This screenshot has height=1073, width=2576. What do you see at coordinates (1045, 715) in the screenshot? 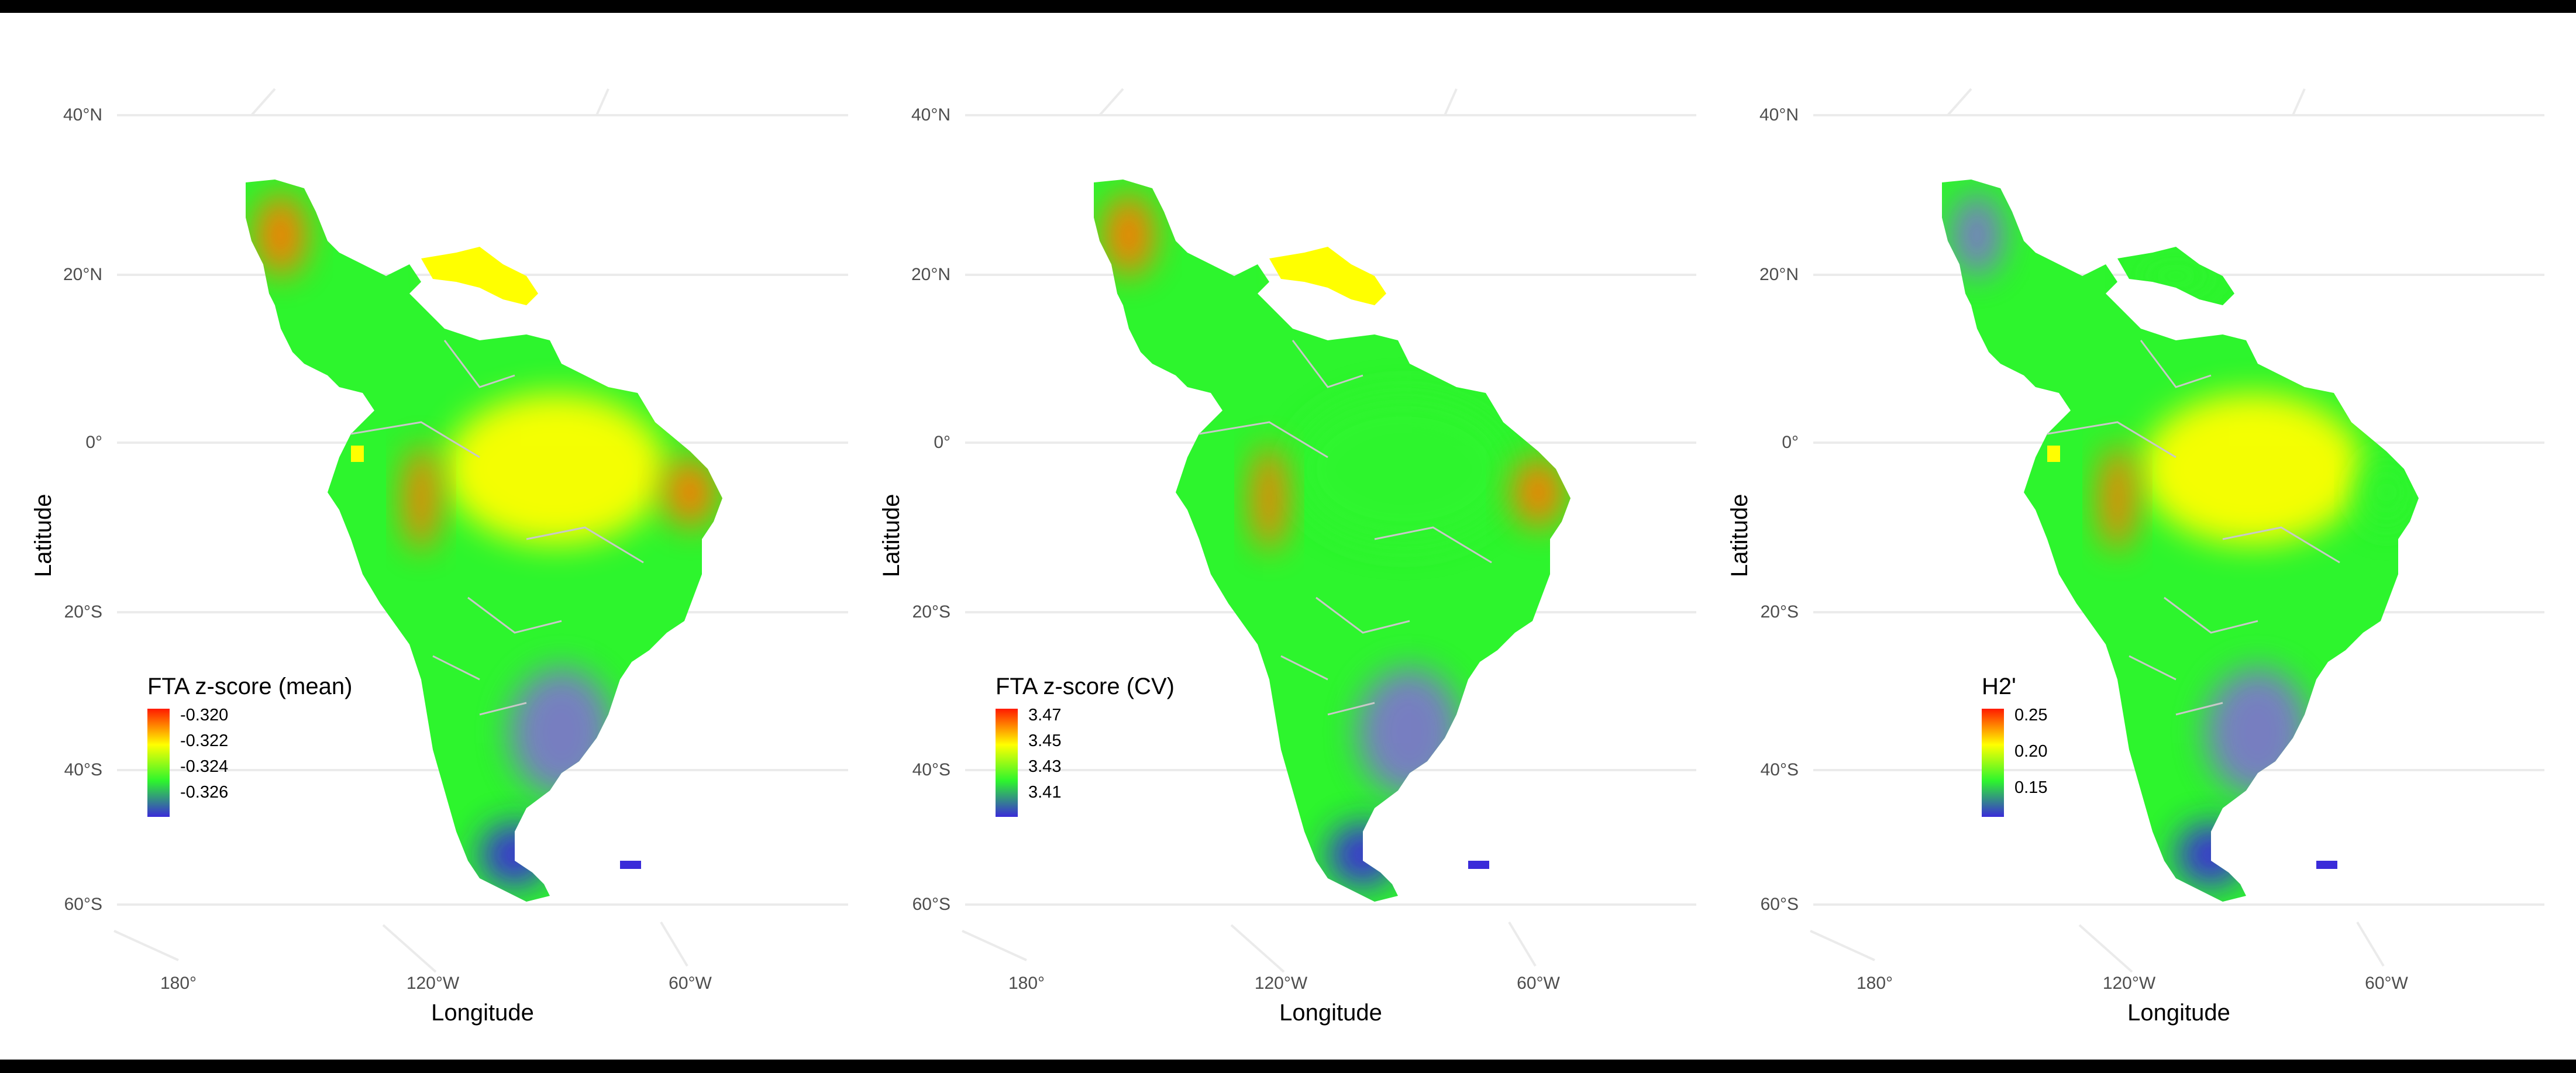
I see `legend-tick-label: 3.47` at bounding box center [1045, 715].